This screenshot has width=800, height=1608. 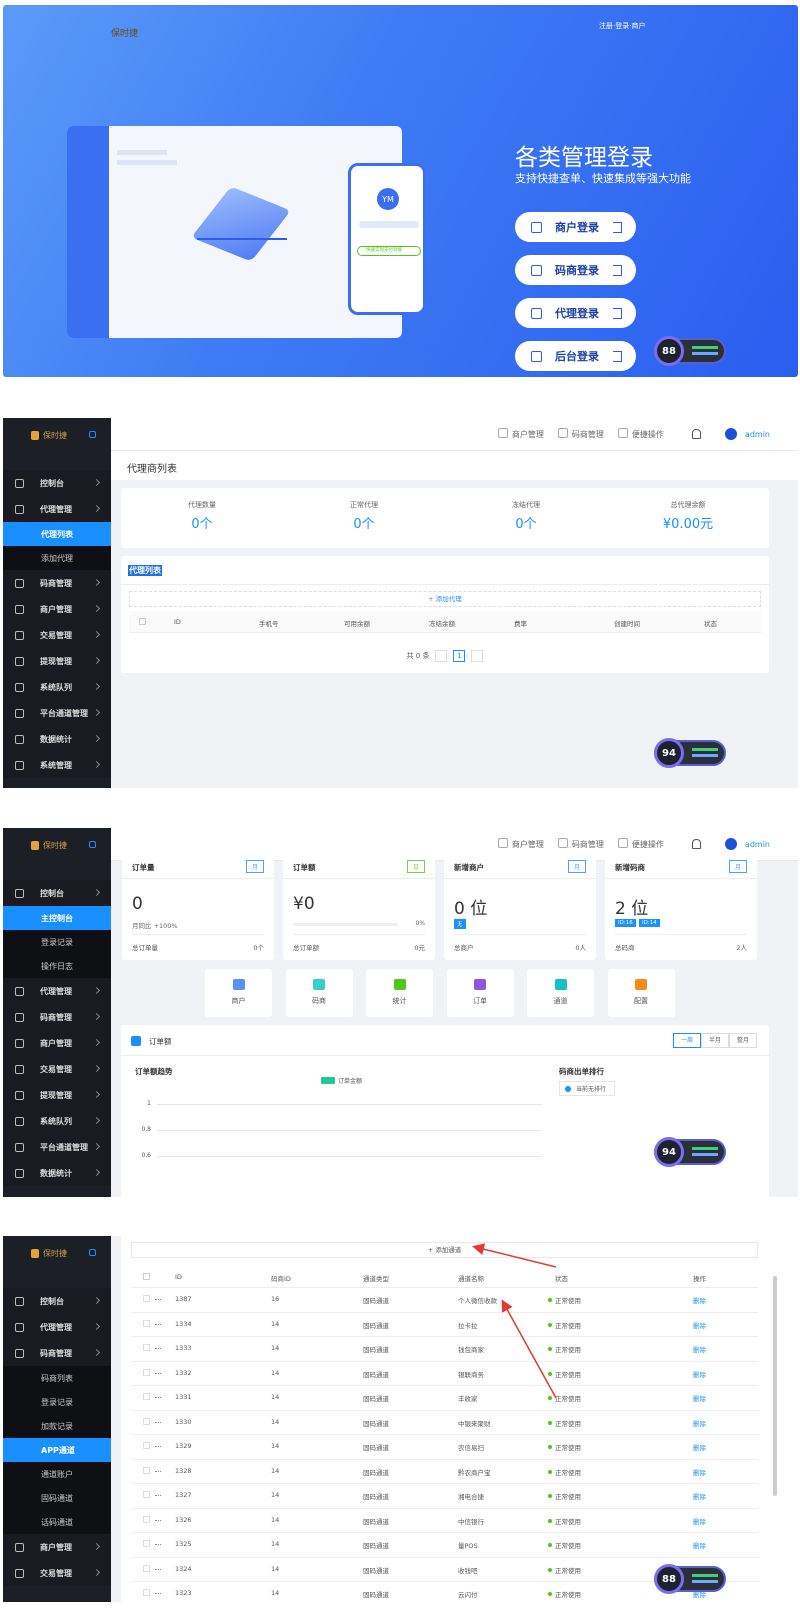 What do you see at coordinates (399, 993) in the screenshot?
I see `shortcut: 统计` at bounding box center [399, 993].